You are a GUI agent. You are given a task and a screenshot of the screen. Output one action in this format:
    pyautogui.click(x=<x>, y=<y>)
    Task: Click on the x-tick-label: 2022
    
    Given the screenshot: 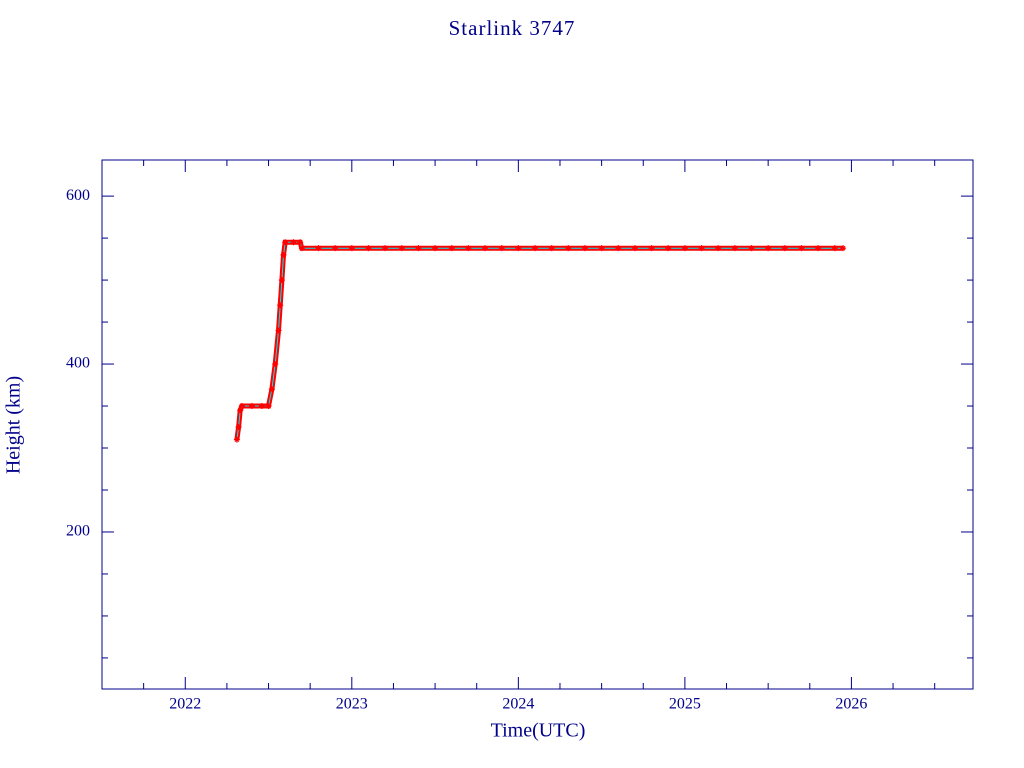 What is the action you would take?
    pyautogui.click(x=185, y=704)
    